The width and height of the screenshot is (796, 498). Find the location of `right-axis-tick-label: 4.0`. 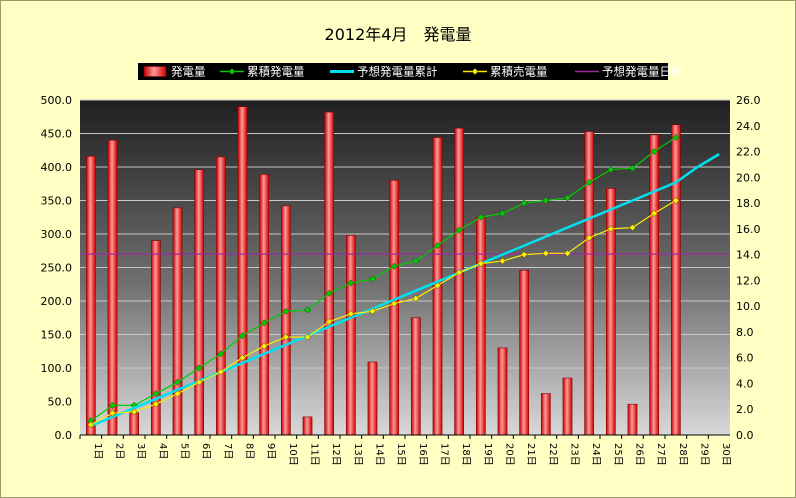

right-axis-tick-label: 4.0 is located at coordinates (745, 383).